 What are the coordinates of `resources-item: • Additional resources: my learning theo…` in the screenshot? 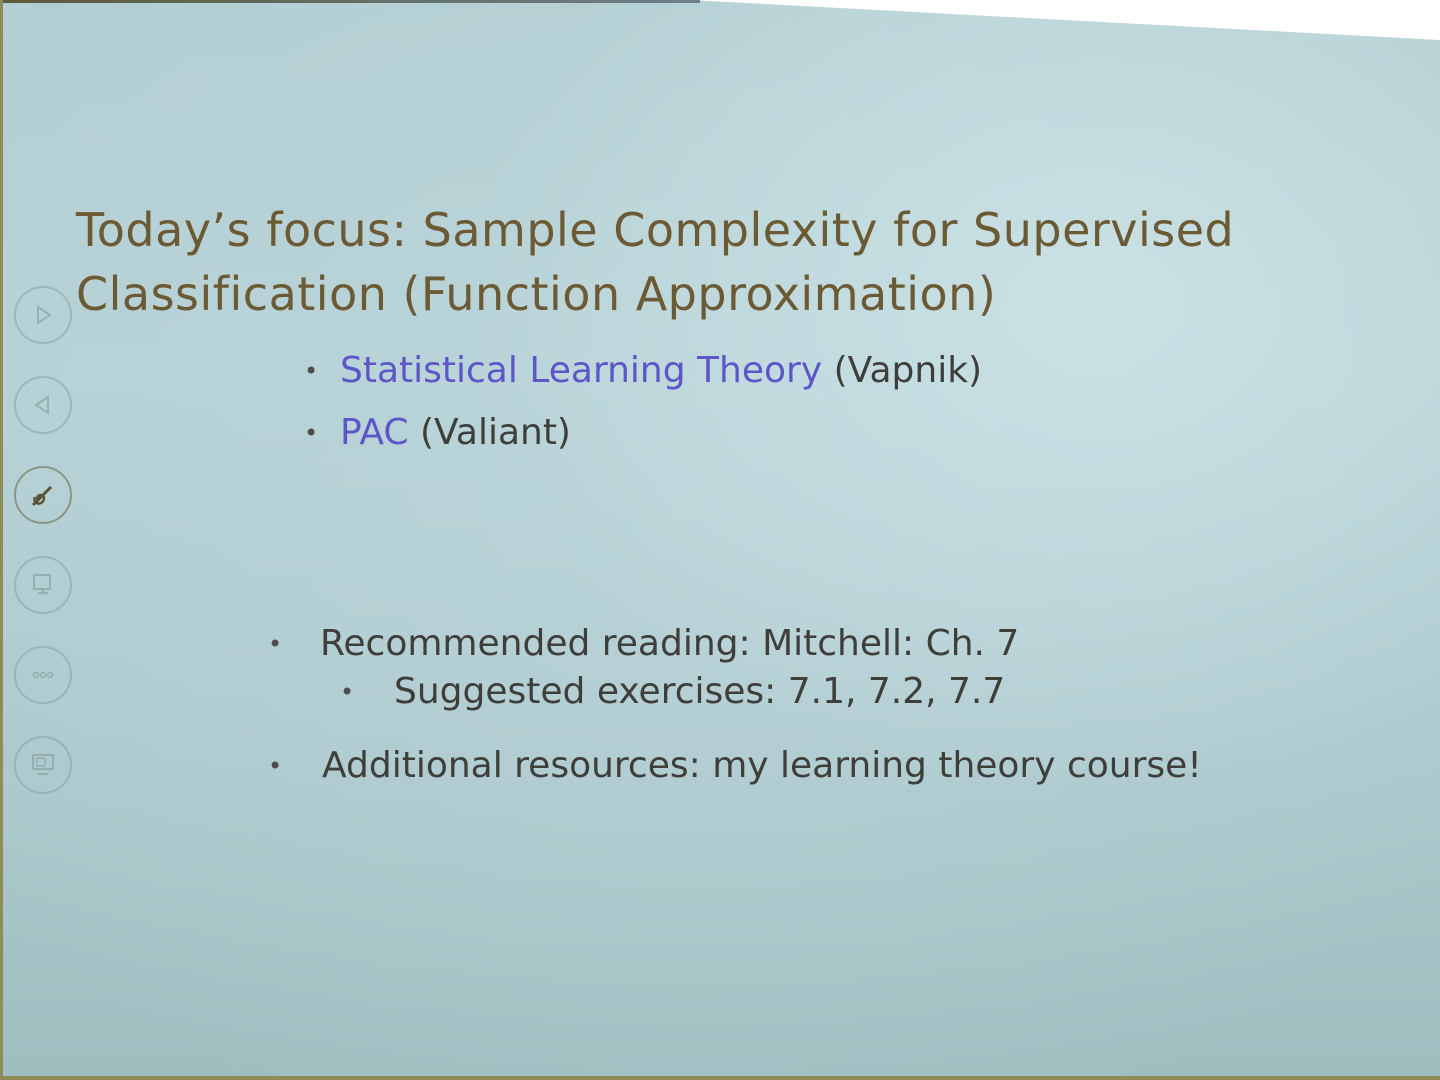 It's located at (735, 766).